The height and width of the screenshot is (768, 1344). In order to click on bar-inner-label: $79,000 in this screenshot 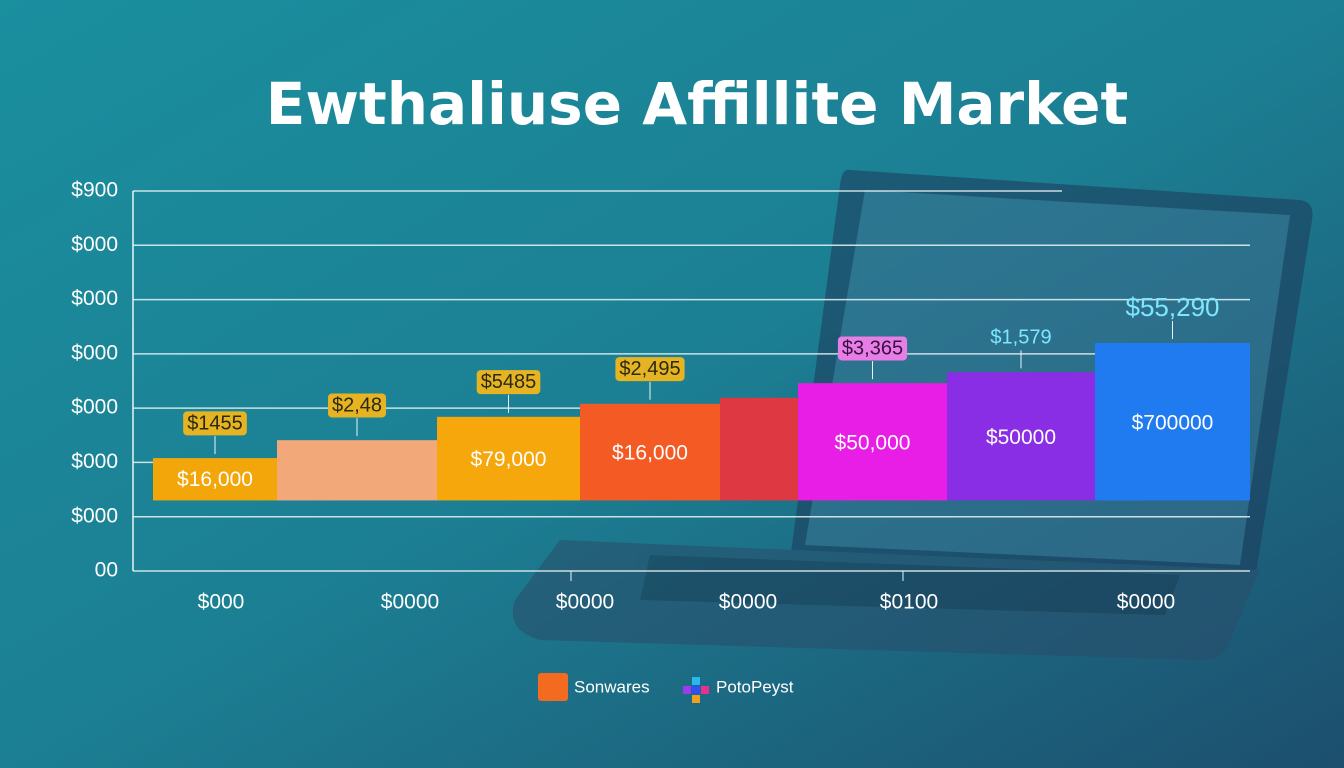, I will do `click(509, 459)`.